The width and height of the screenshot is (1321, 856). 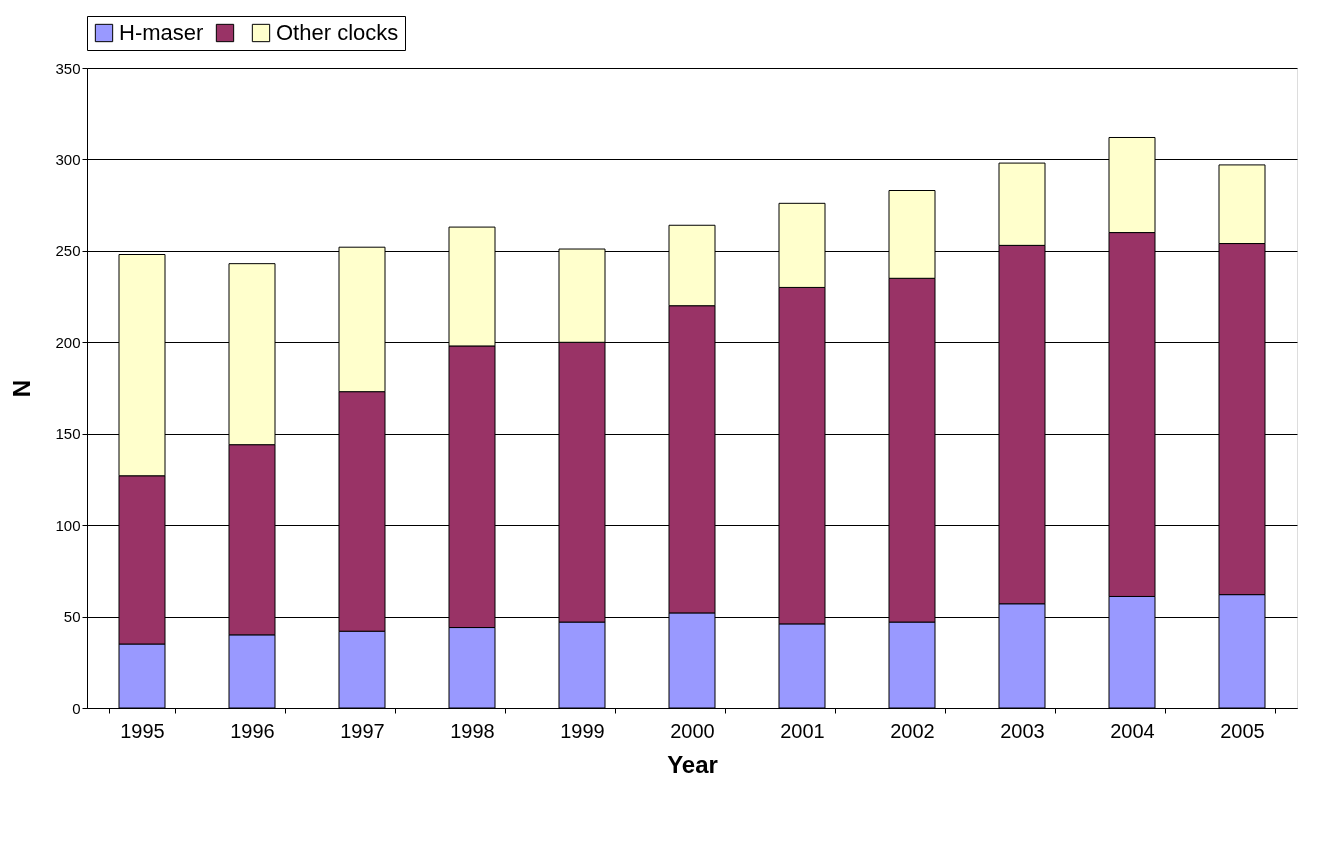 What do you see at coordinates (692, 764) in the screenshot?
I see `x-axis-title: Year` at bounding box center [692, 764].